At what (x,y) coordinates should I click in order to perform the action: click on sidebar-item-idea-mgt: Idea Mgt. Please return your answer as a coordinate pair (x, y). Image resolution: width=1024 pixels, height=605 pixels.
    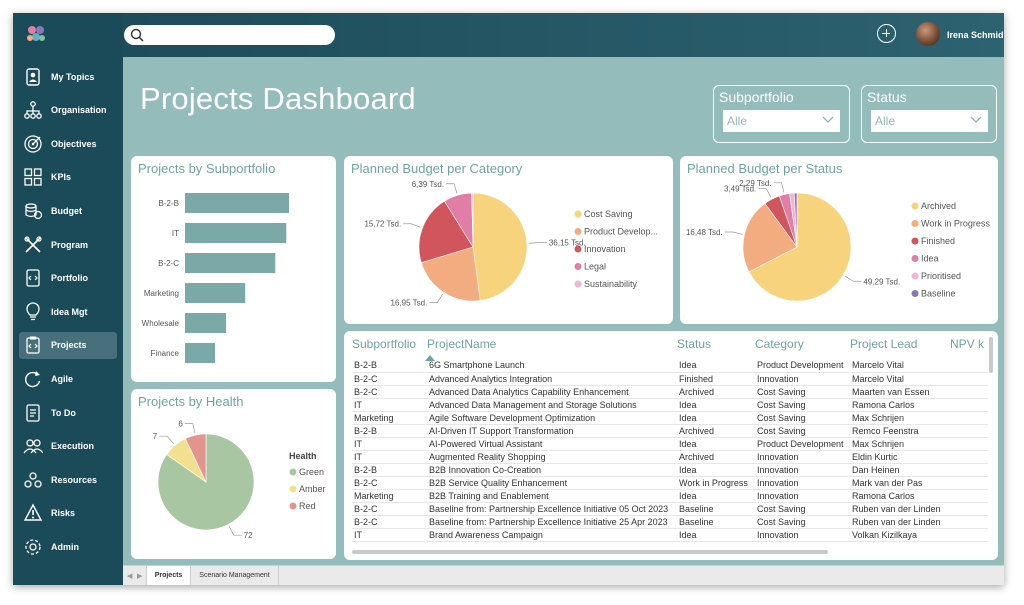
    Looking at the image, I should click on (68, 311).